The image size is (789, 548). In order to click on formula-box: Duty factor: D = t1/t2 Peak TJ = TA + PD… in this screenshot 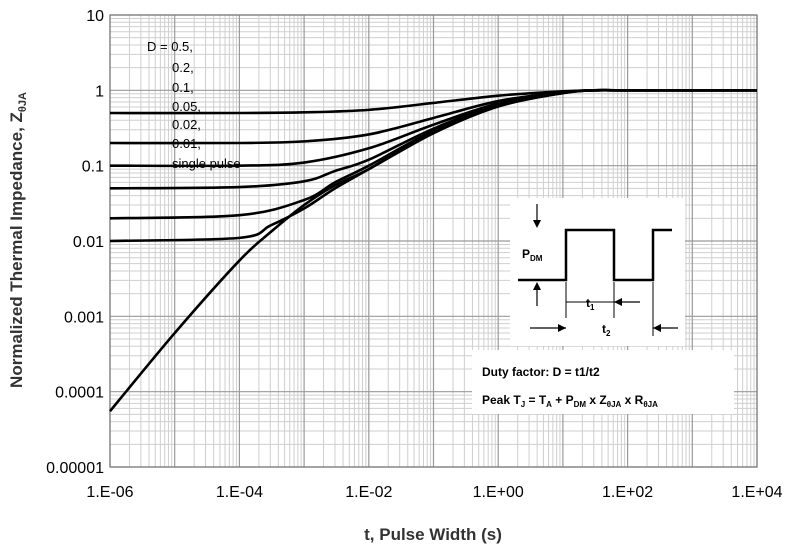, I will do `click(603, 382)`.